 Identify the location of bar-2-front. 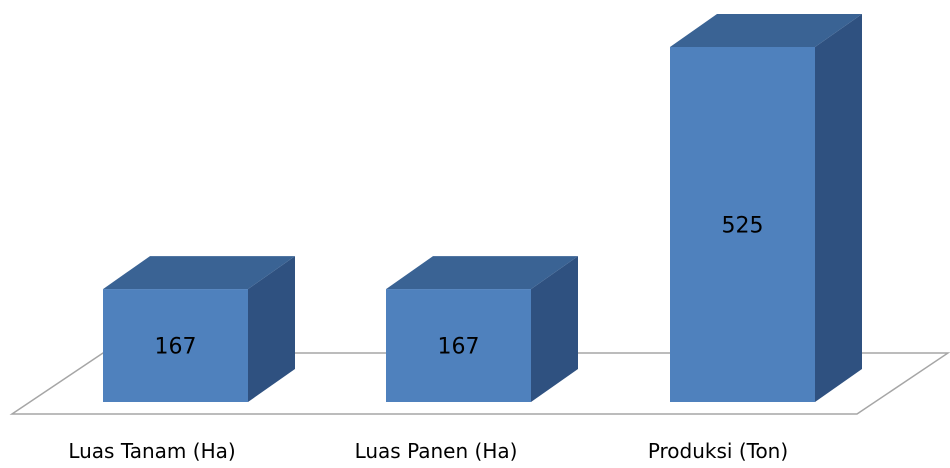
(742, 224).